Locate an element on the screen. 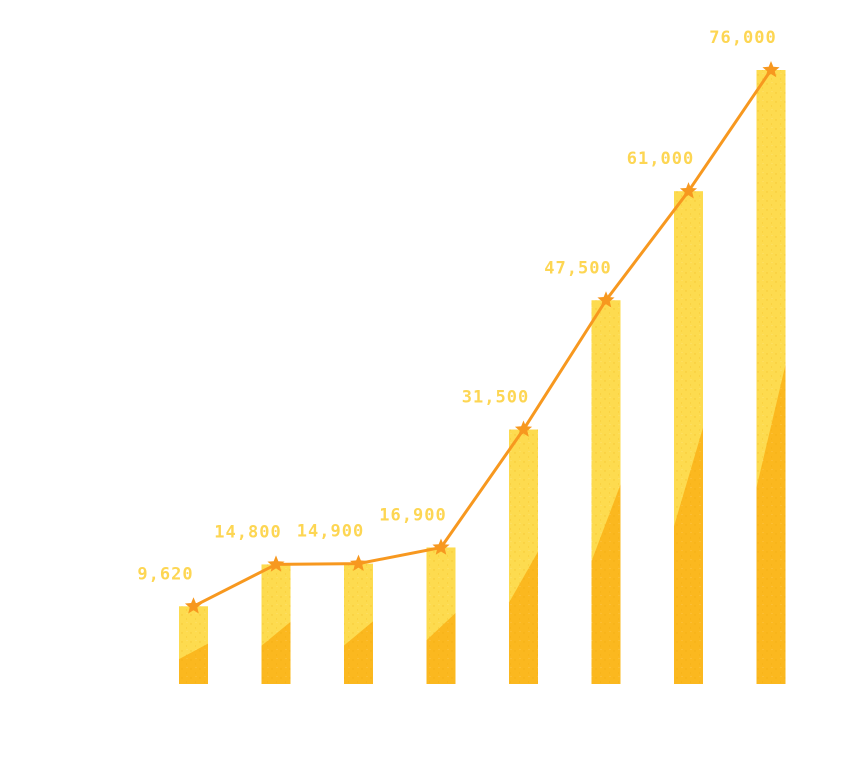 The width and height of the screenshot is (860, 757). value-label: 9,620 is located at coordinates (165, 574).